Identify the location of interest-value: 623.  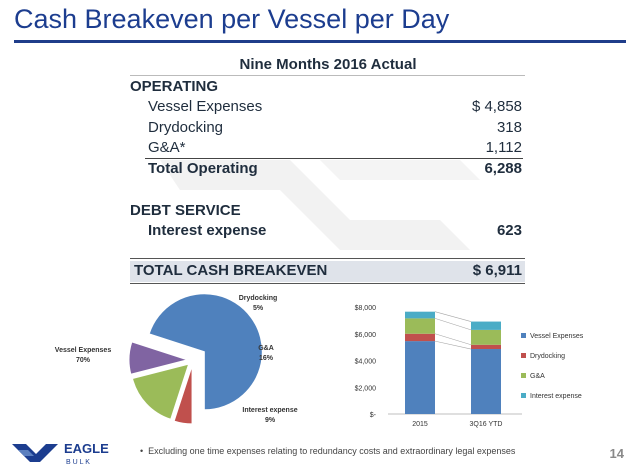
(509, 230).